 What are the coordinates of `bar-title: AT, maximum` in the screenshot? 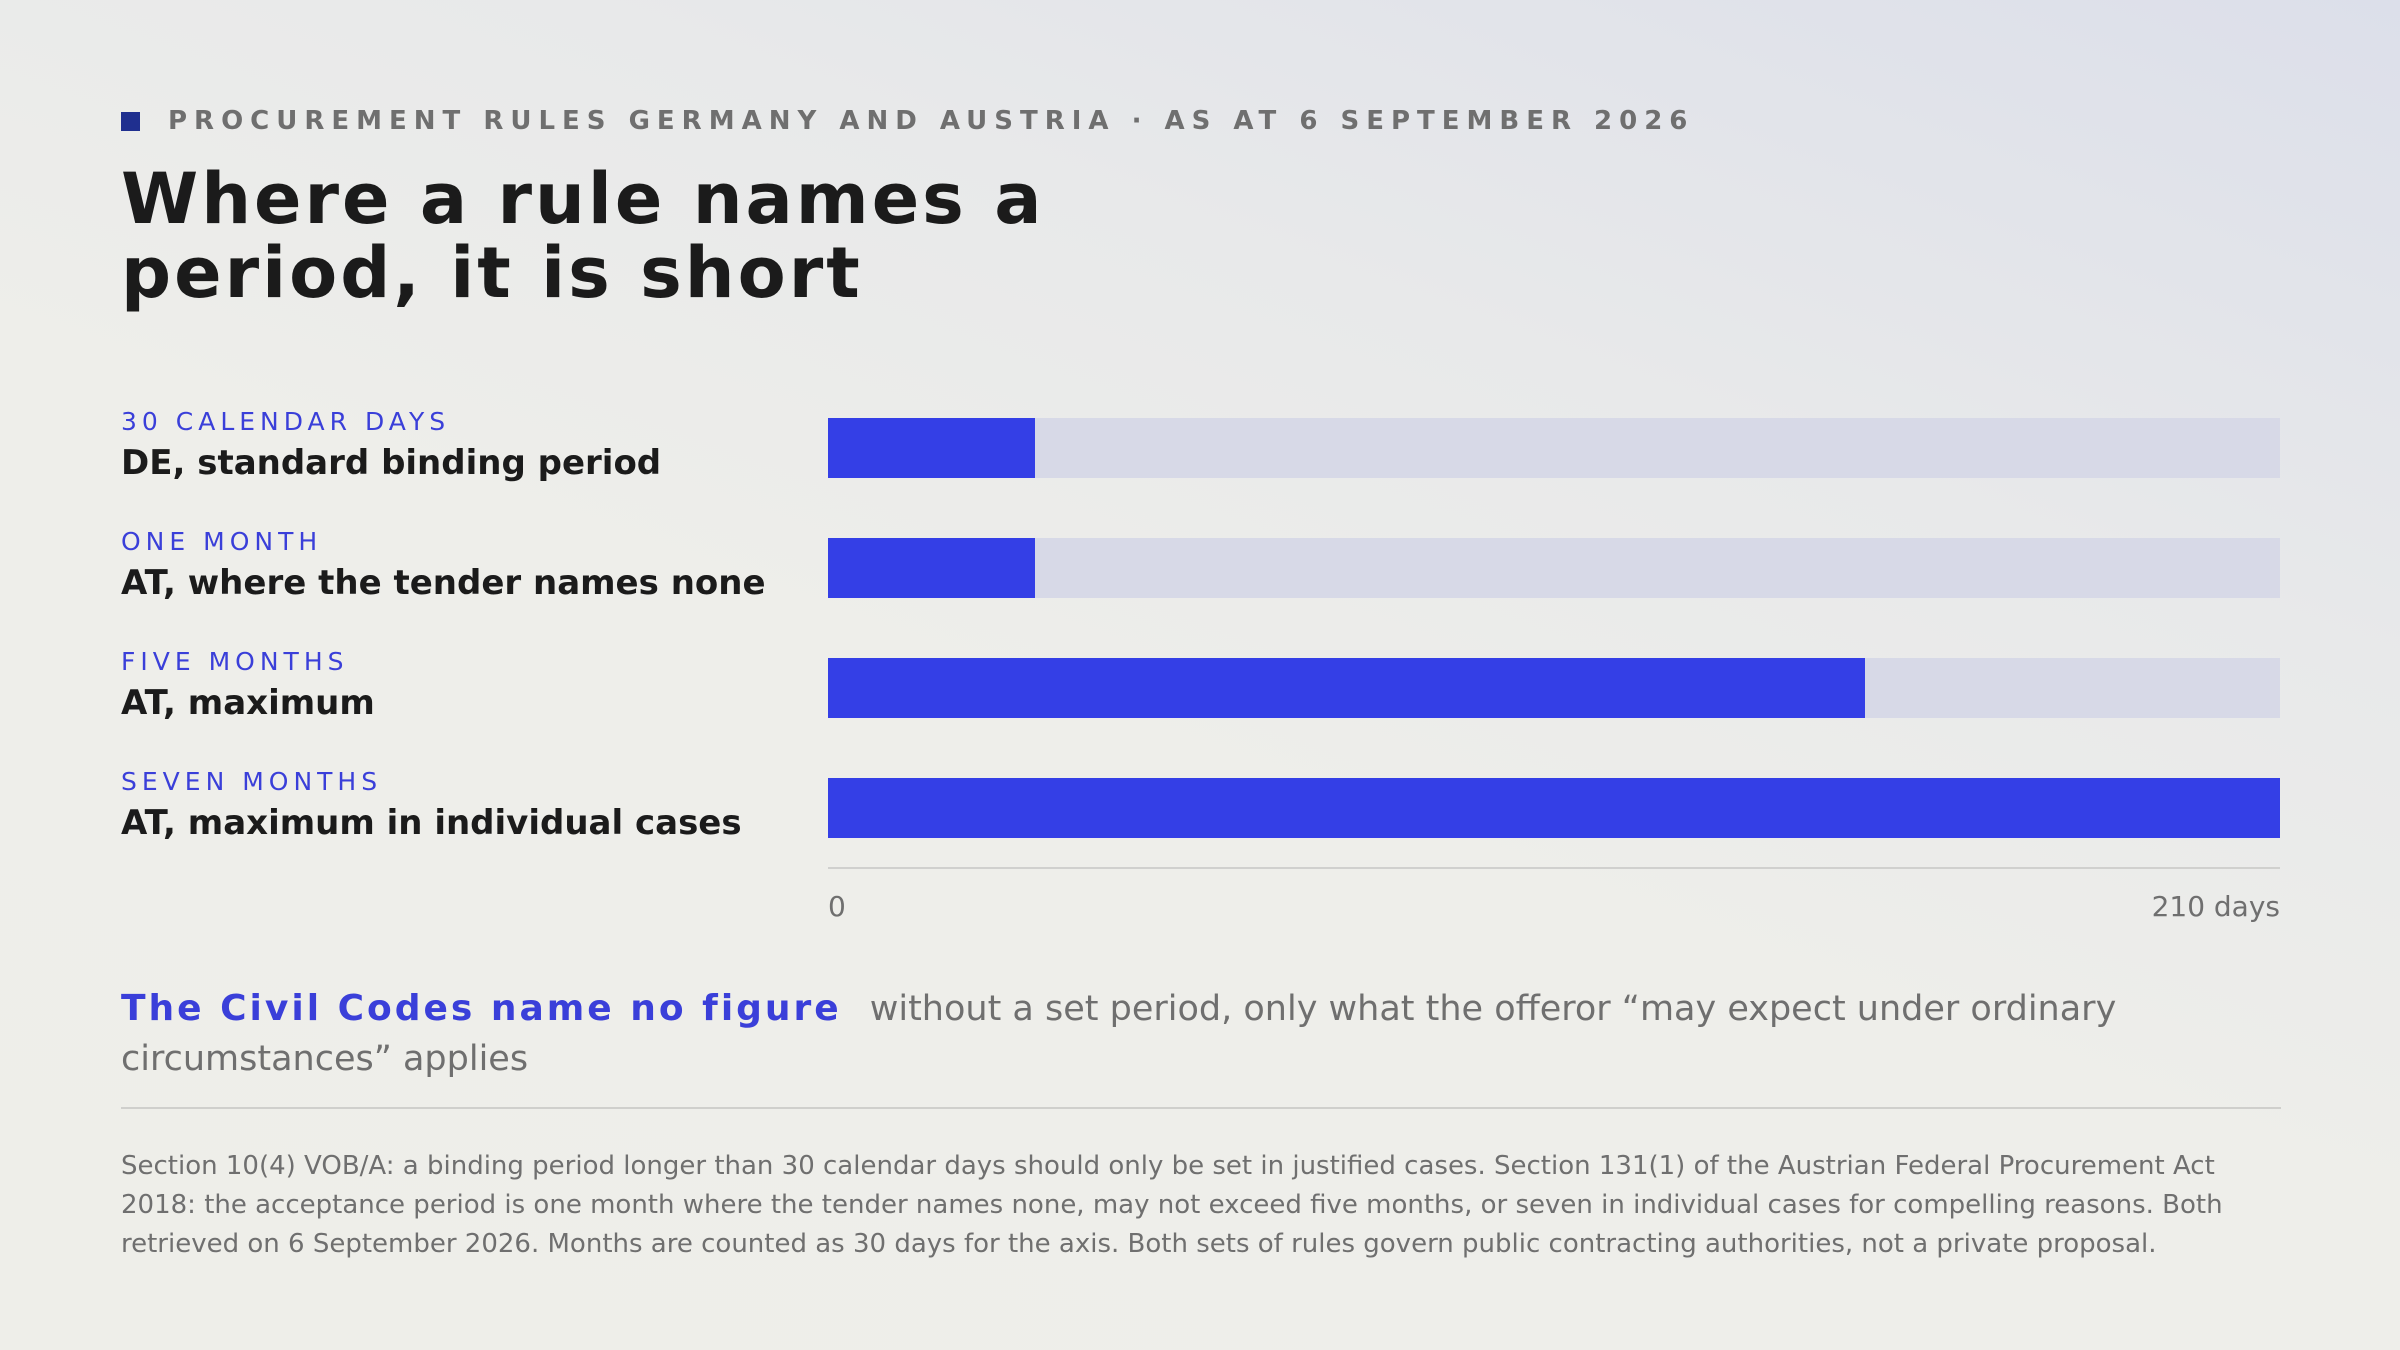 It's located at (248, 703).